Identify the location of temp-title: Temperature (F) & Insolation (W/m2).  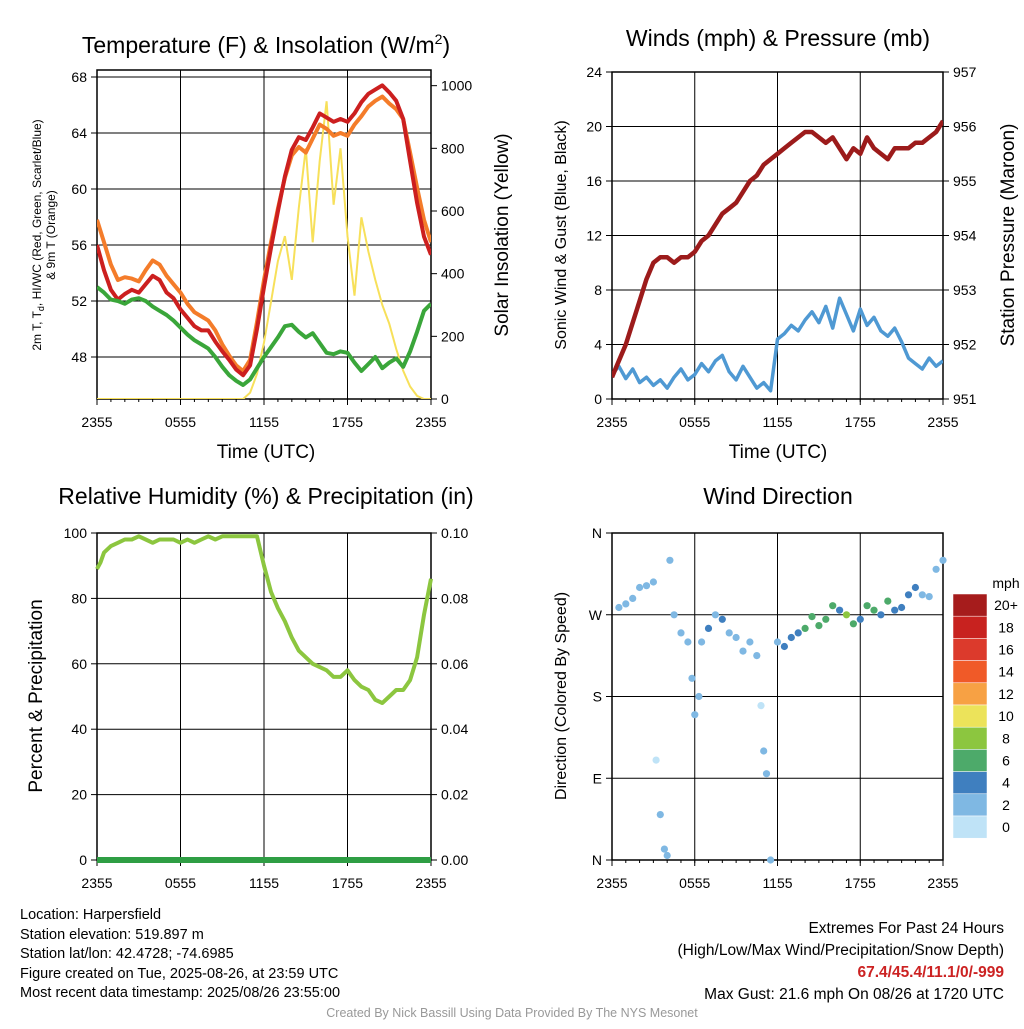
(266, 44).